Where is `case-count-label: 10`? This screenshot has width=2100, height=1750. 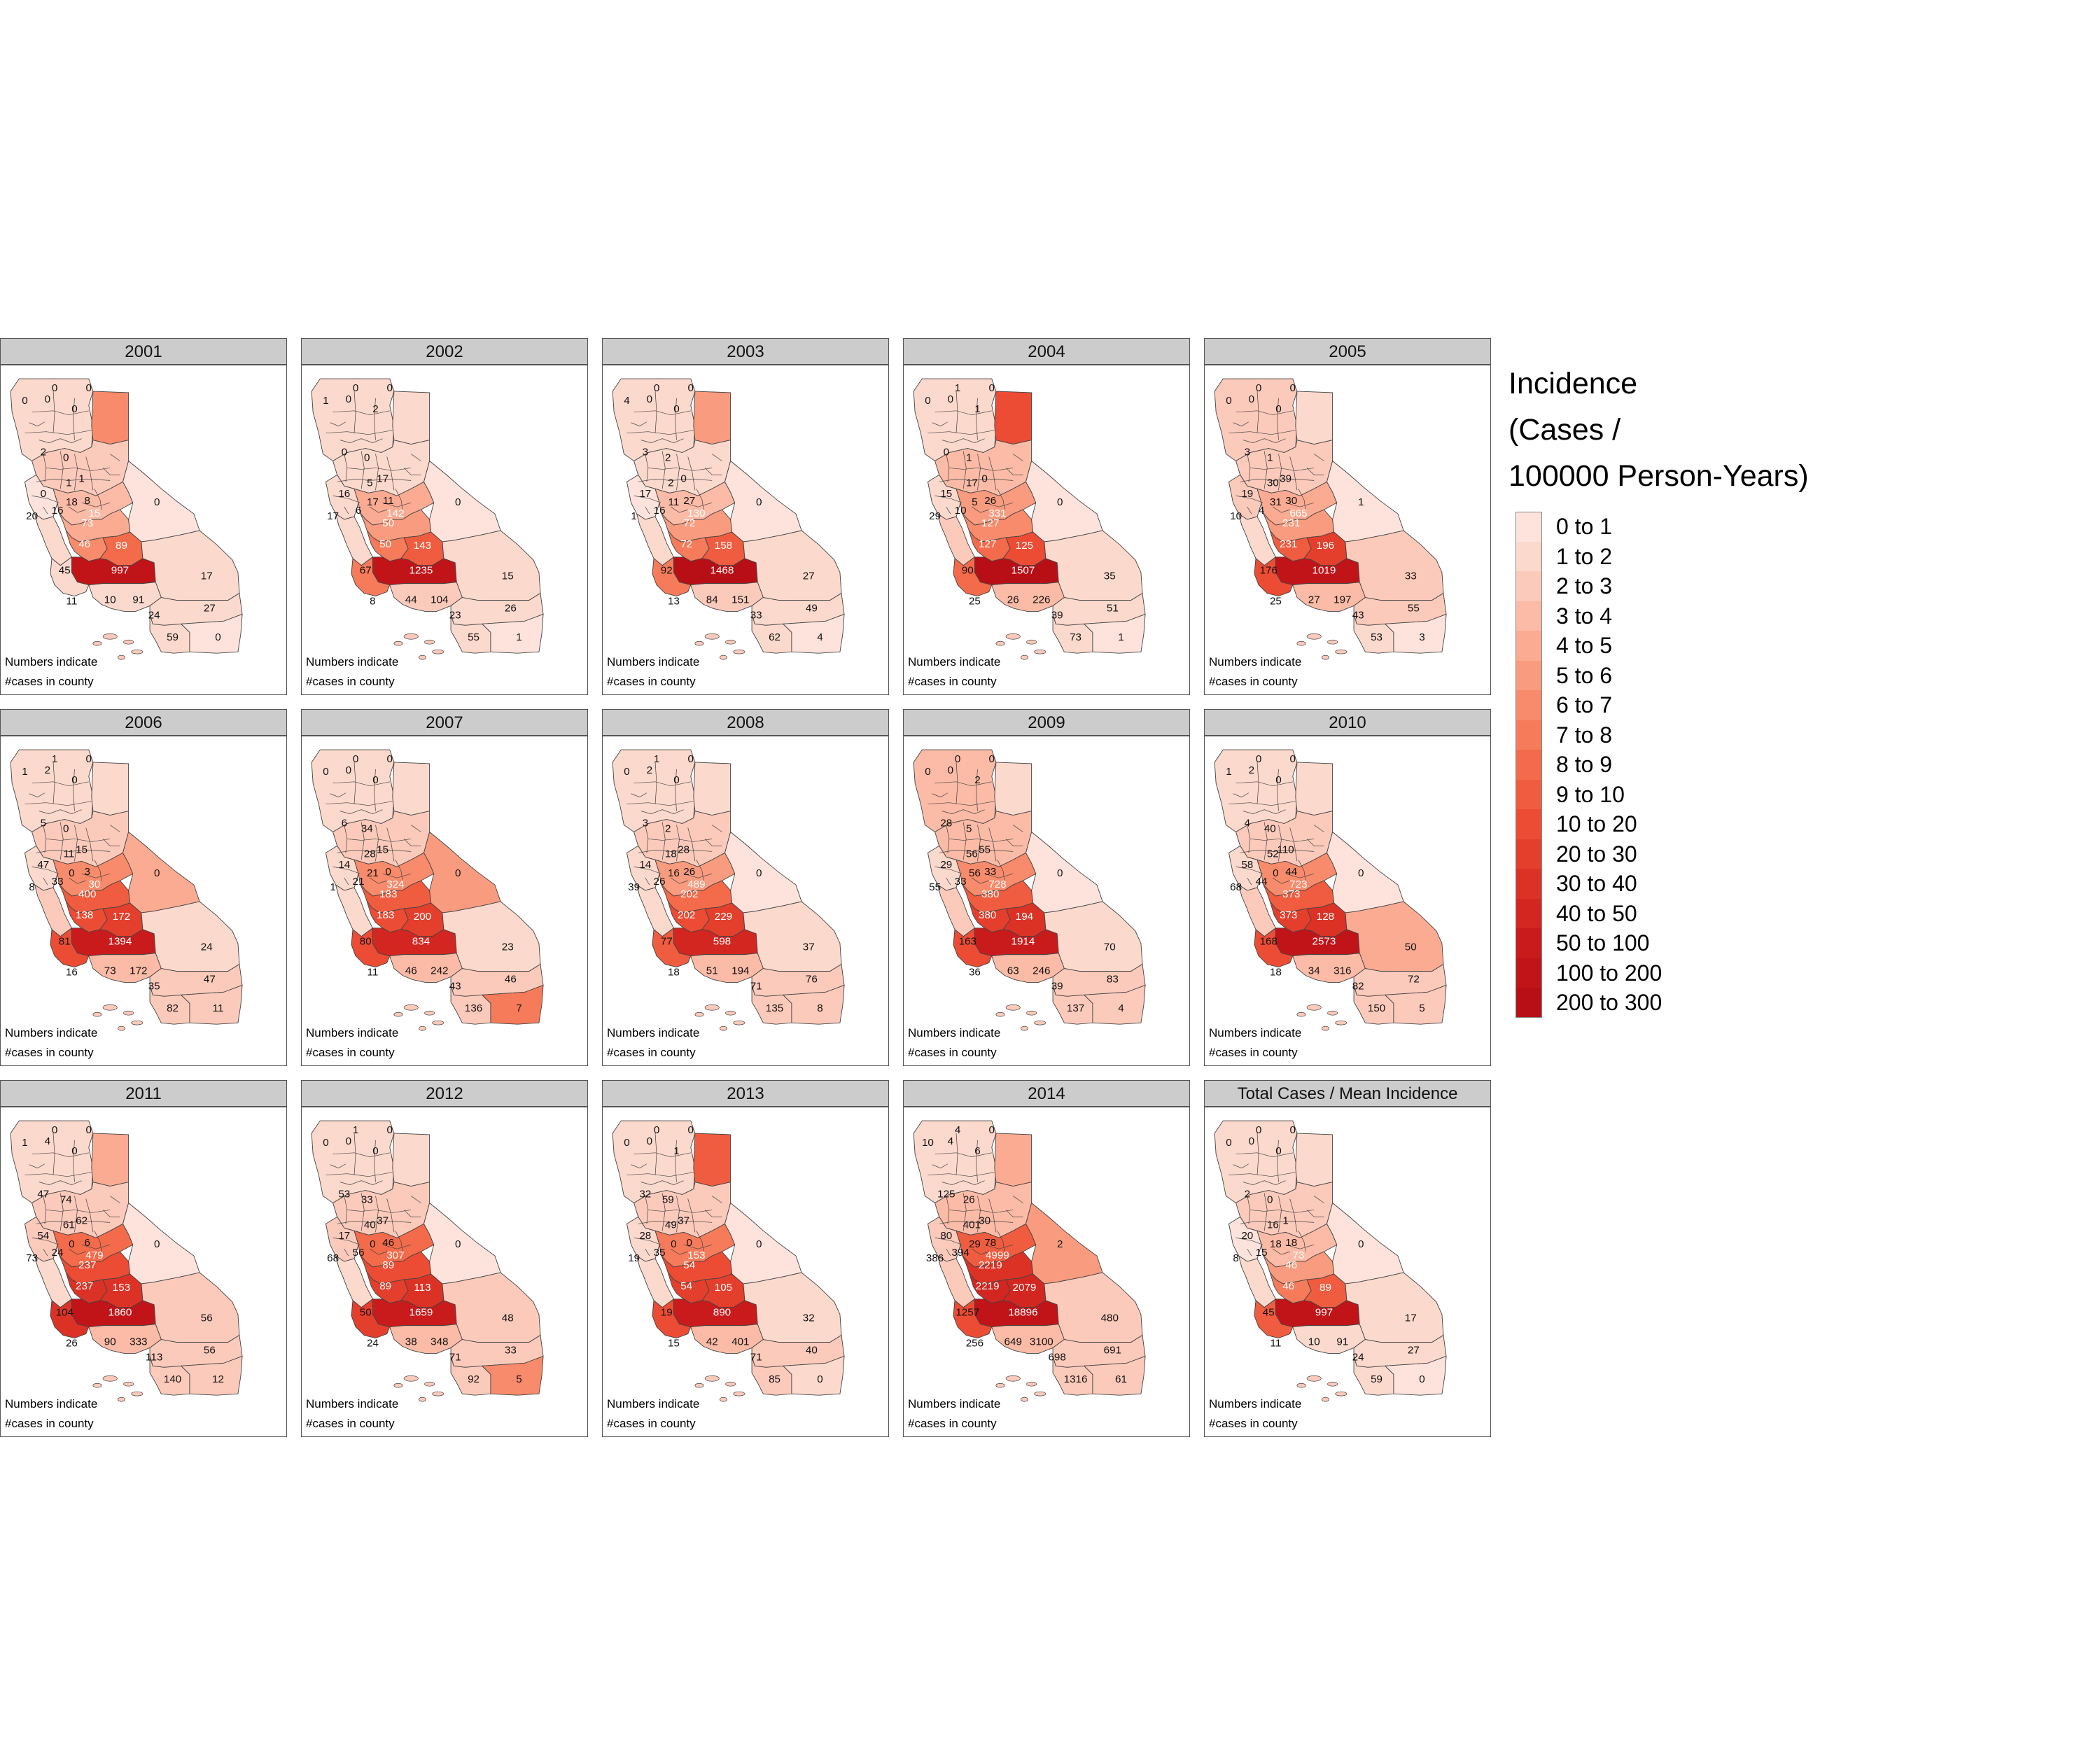
case-count-label: 10 is located at coordinates (961, 511).